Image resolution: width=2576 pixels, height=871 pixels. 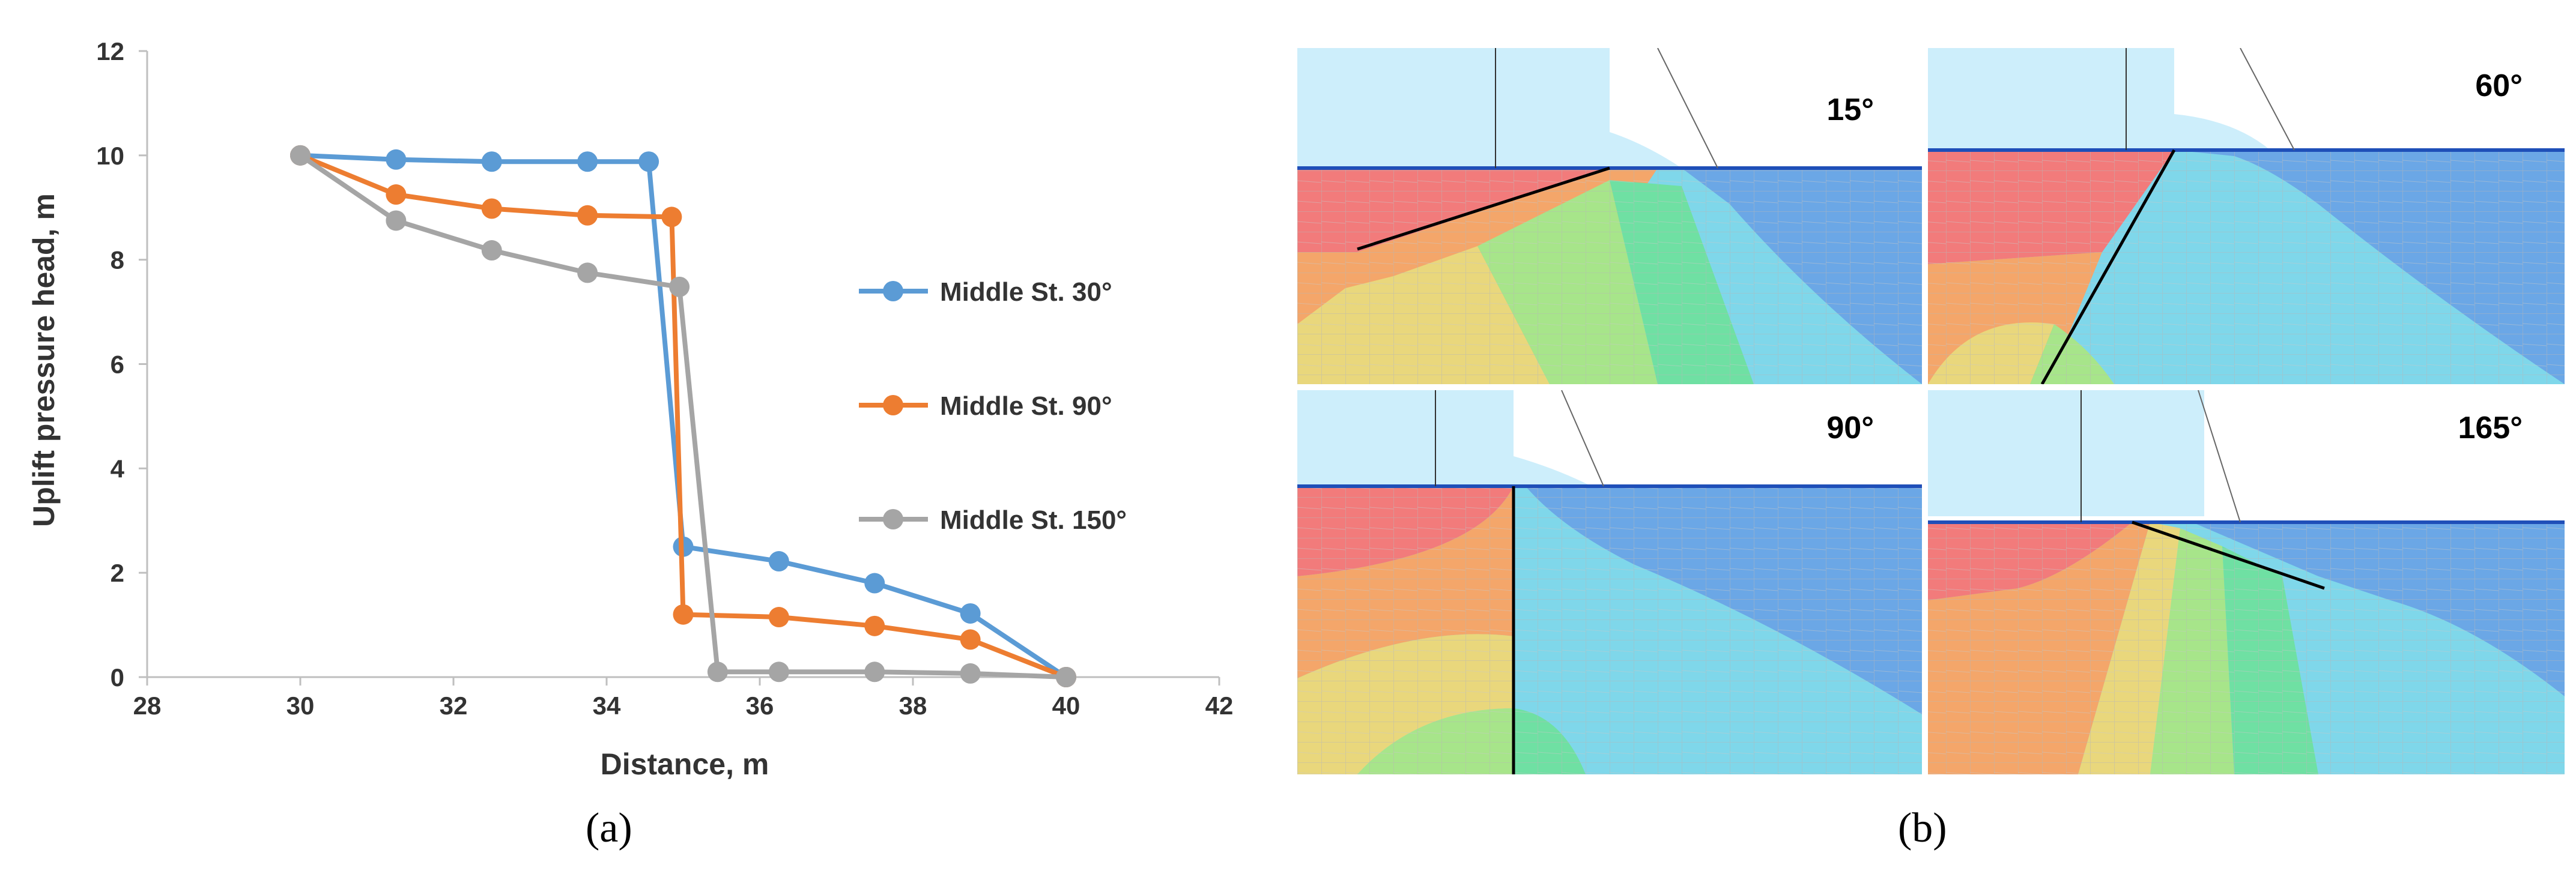 I want to click on y-tick-label: 12, so click(x=110, y=51).